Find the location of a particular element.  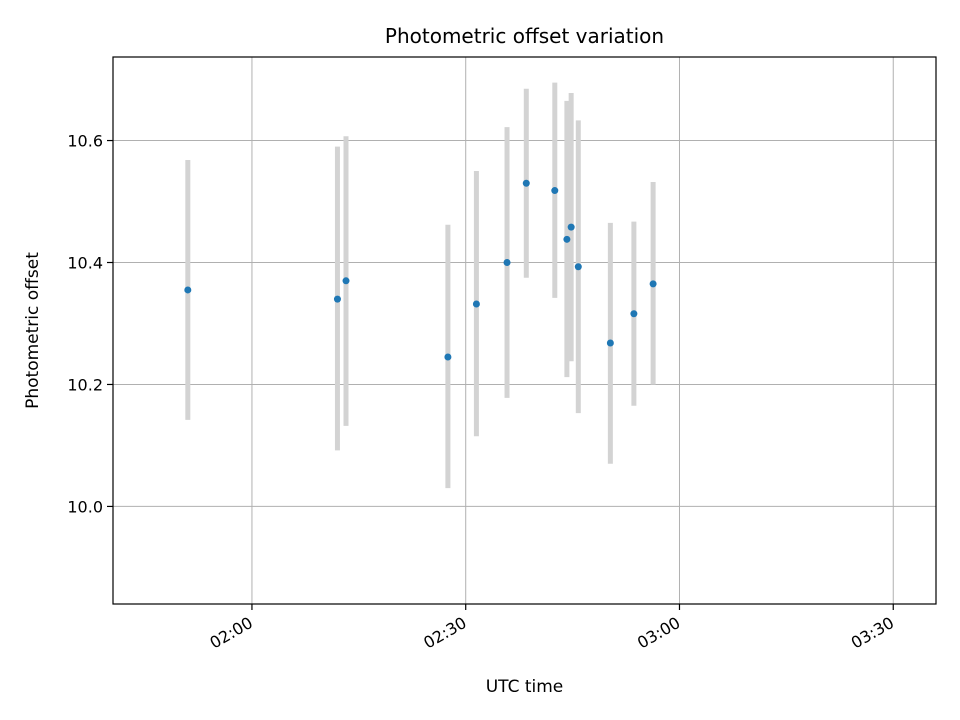

y-axis: 10.0 10.2 10.4 10.6 is located at coordinates (90, 324).